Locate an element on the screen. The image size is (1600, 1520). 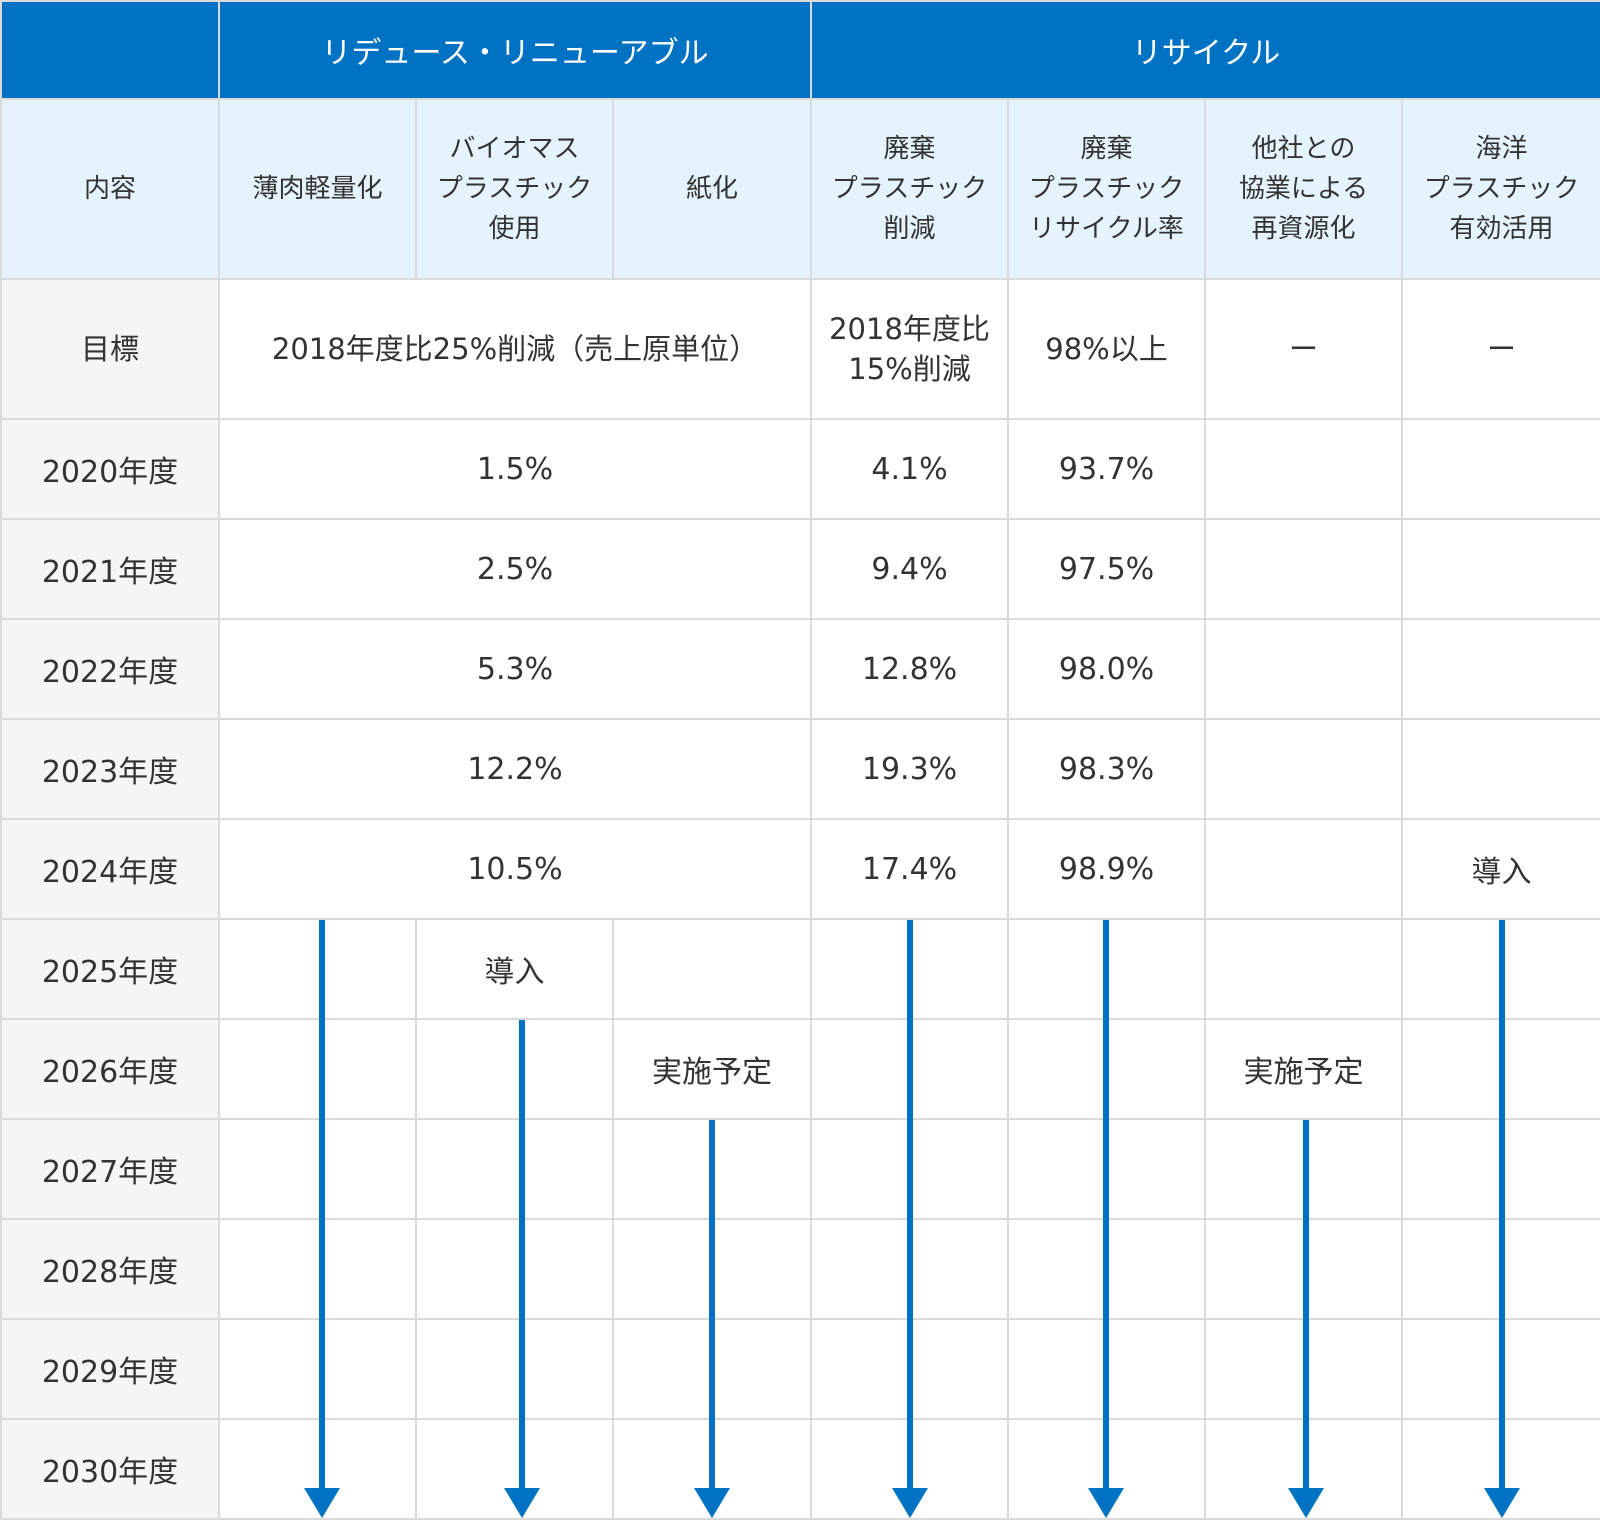
waste-reduction-value: 12.8% is located at coordinates (910, 669).